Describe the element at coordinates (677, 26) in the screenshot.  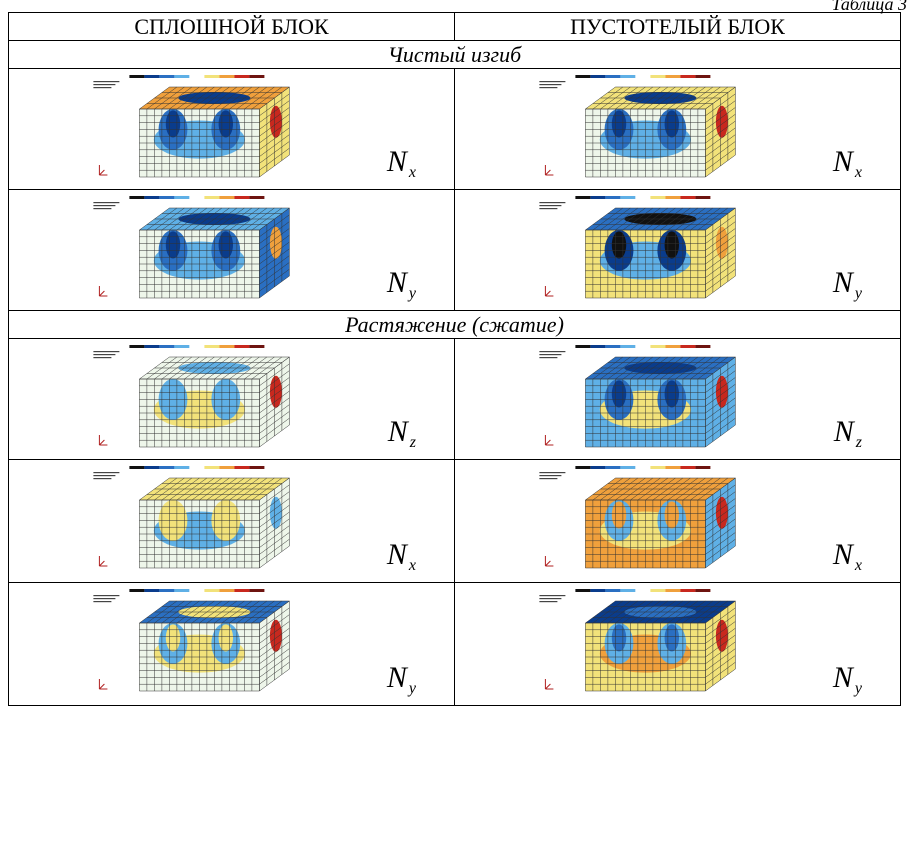
I see `header-hollow-block: ПУСТОТЕЛЫЙ БЛОК` at that location.